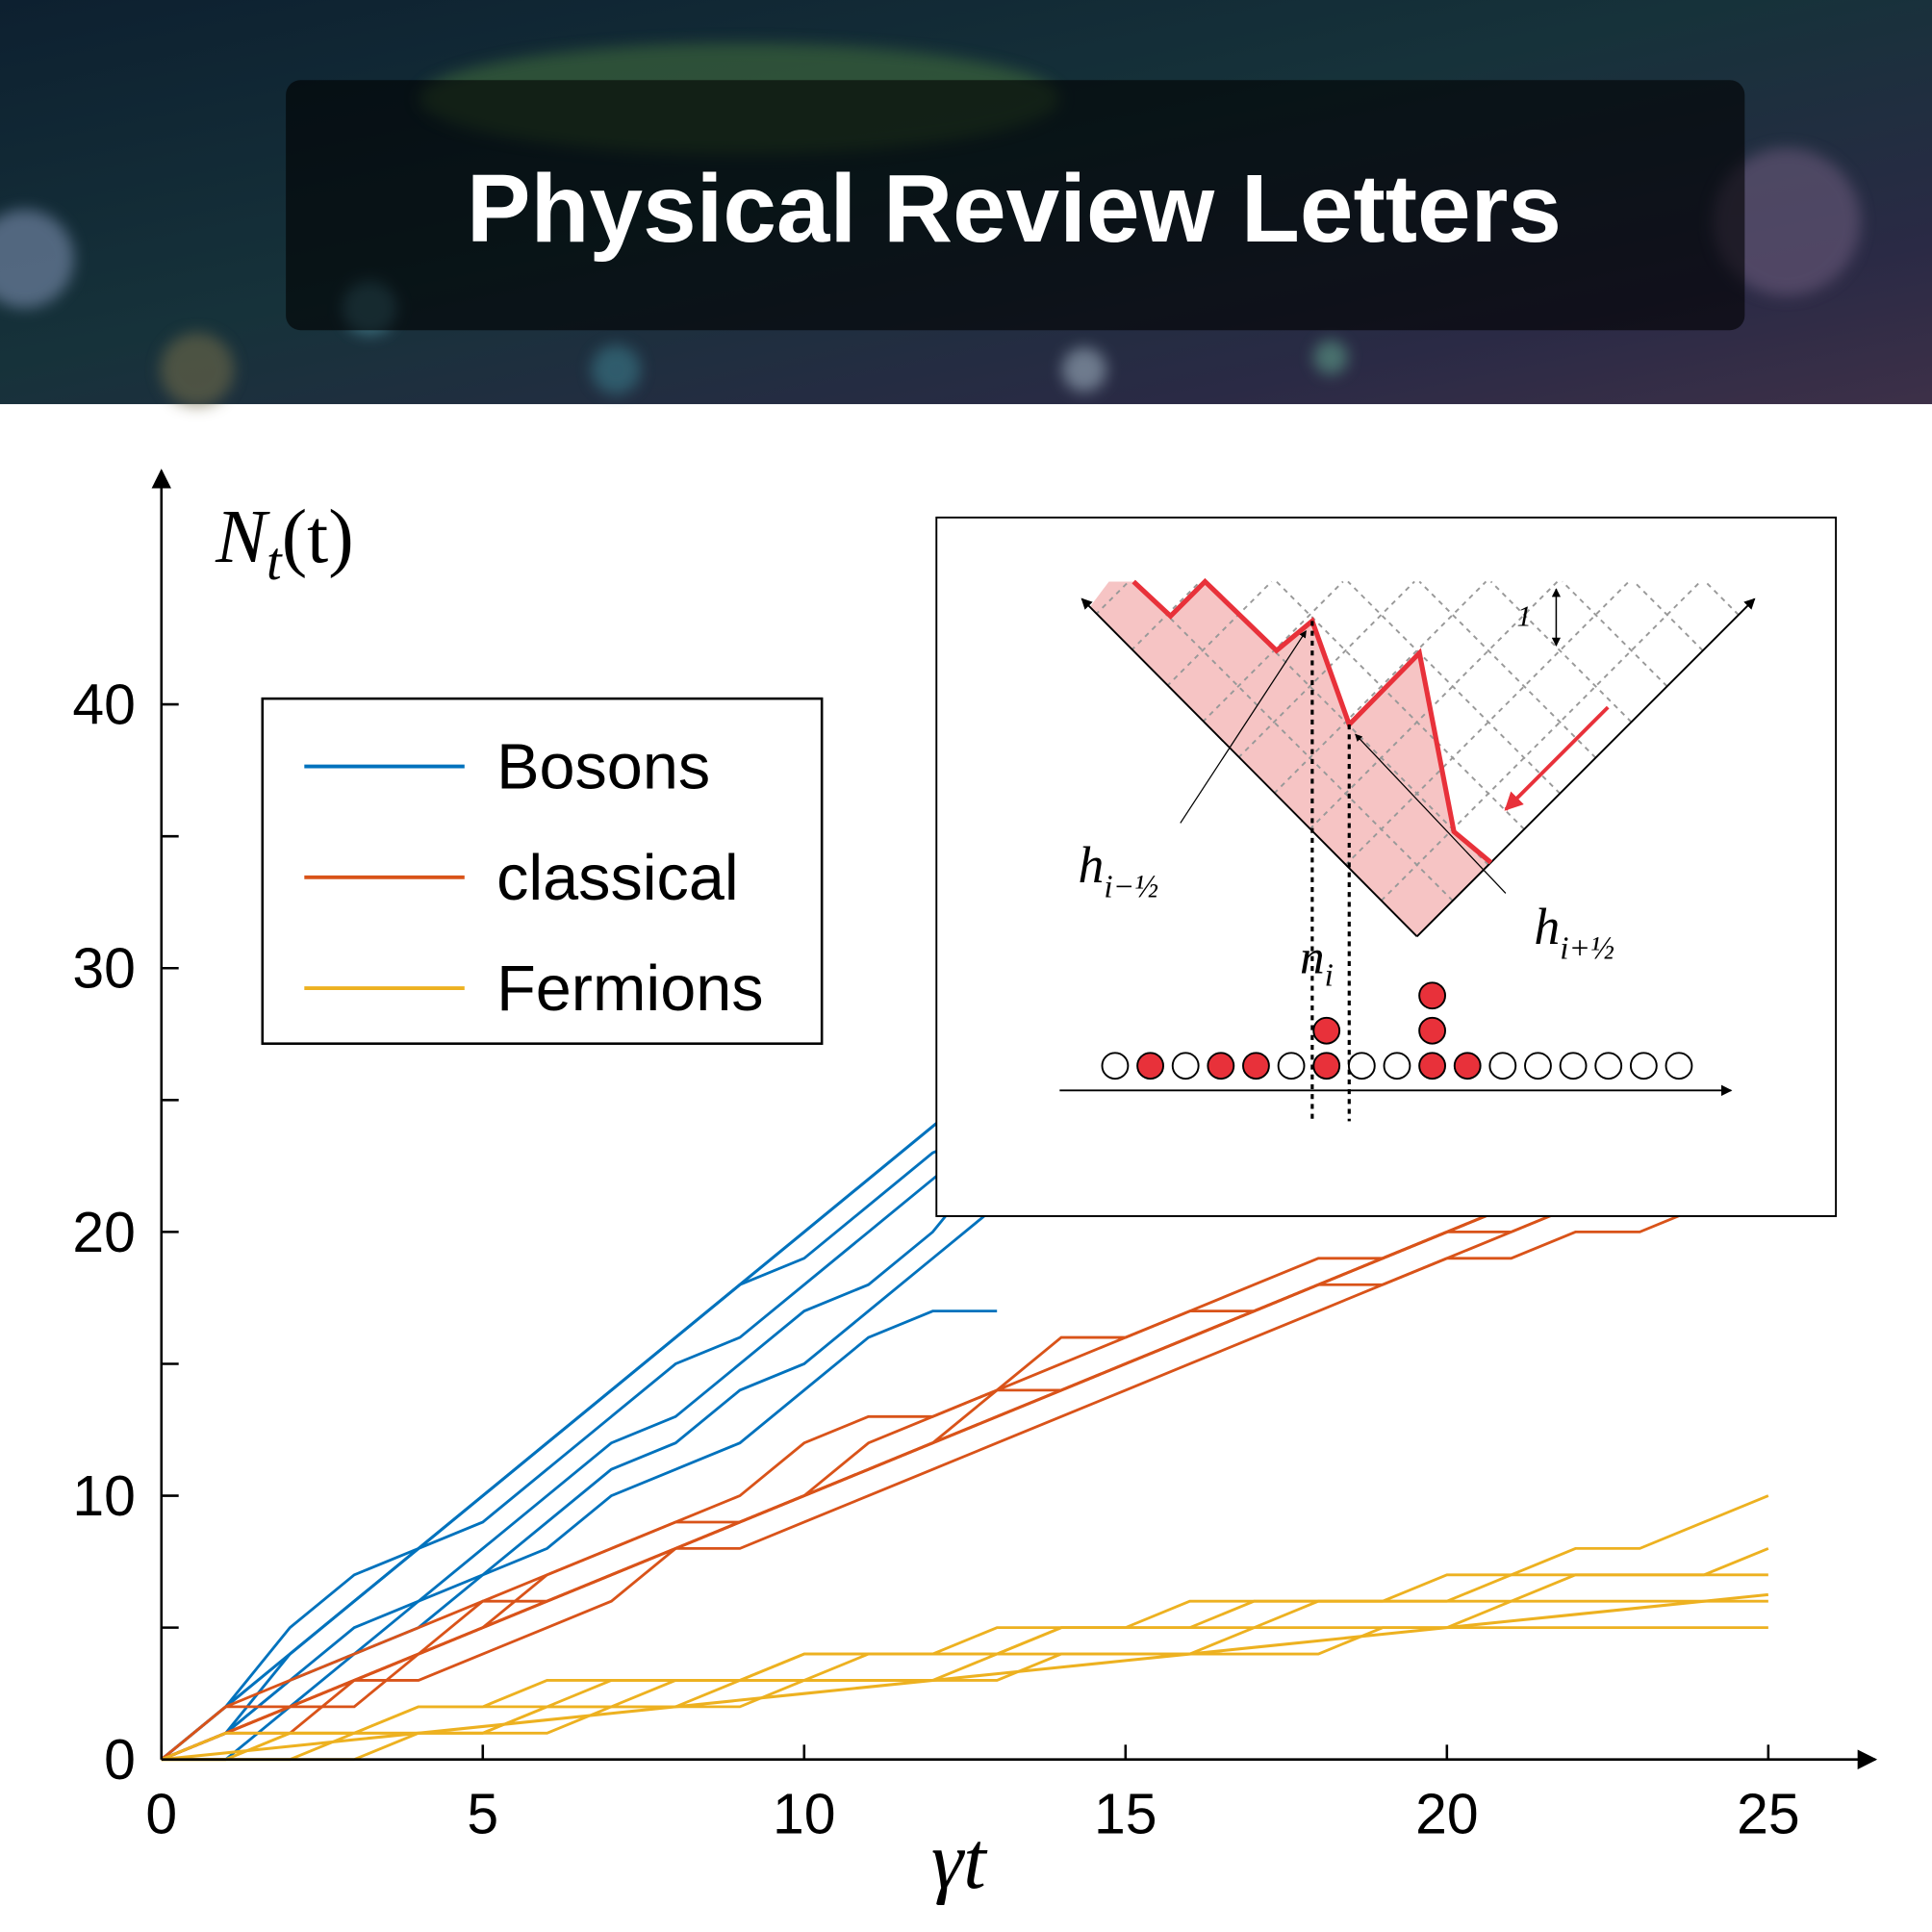 Image resolution: width=1932 pixels, height=1932 pixels. Describe the element at coordinates (120, 1760) in the screenshot. I see `y-tick-label: 0` at that location.